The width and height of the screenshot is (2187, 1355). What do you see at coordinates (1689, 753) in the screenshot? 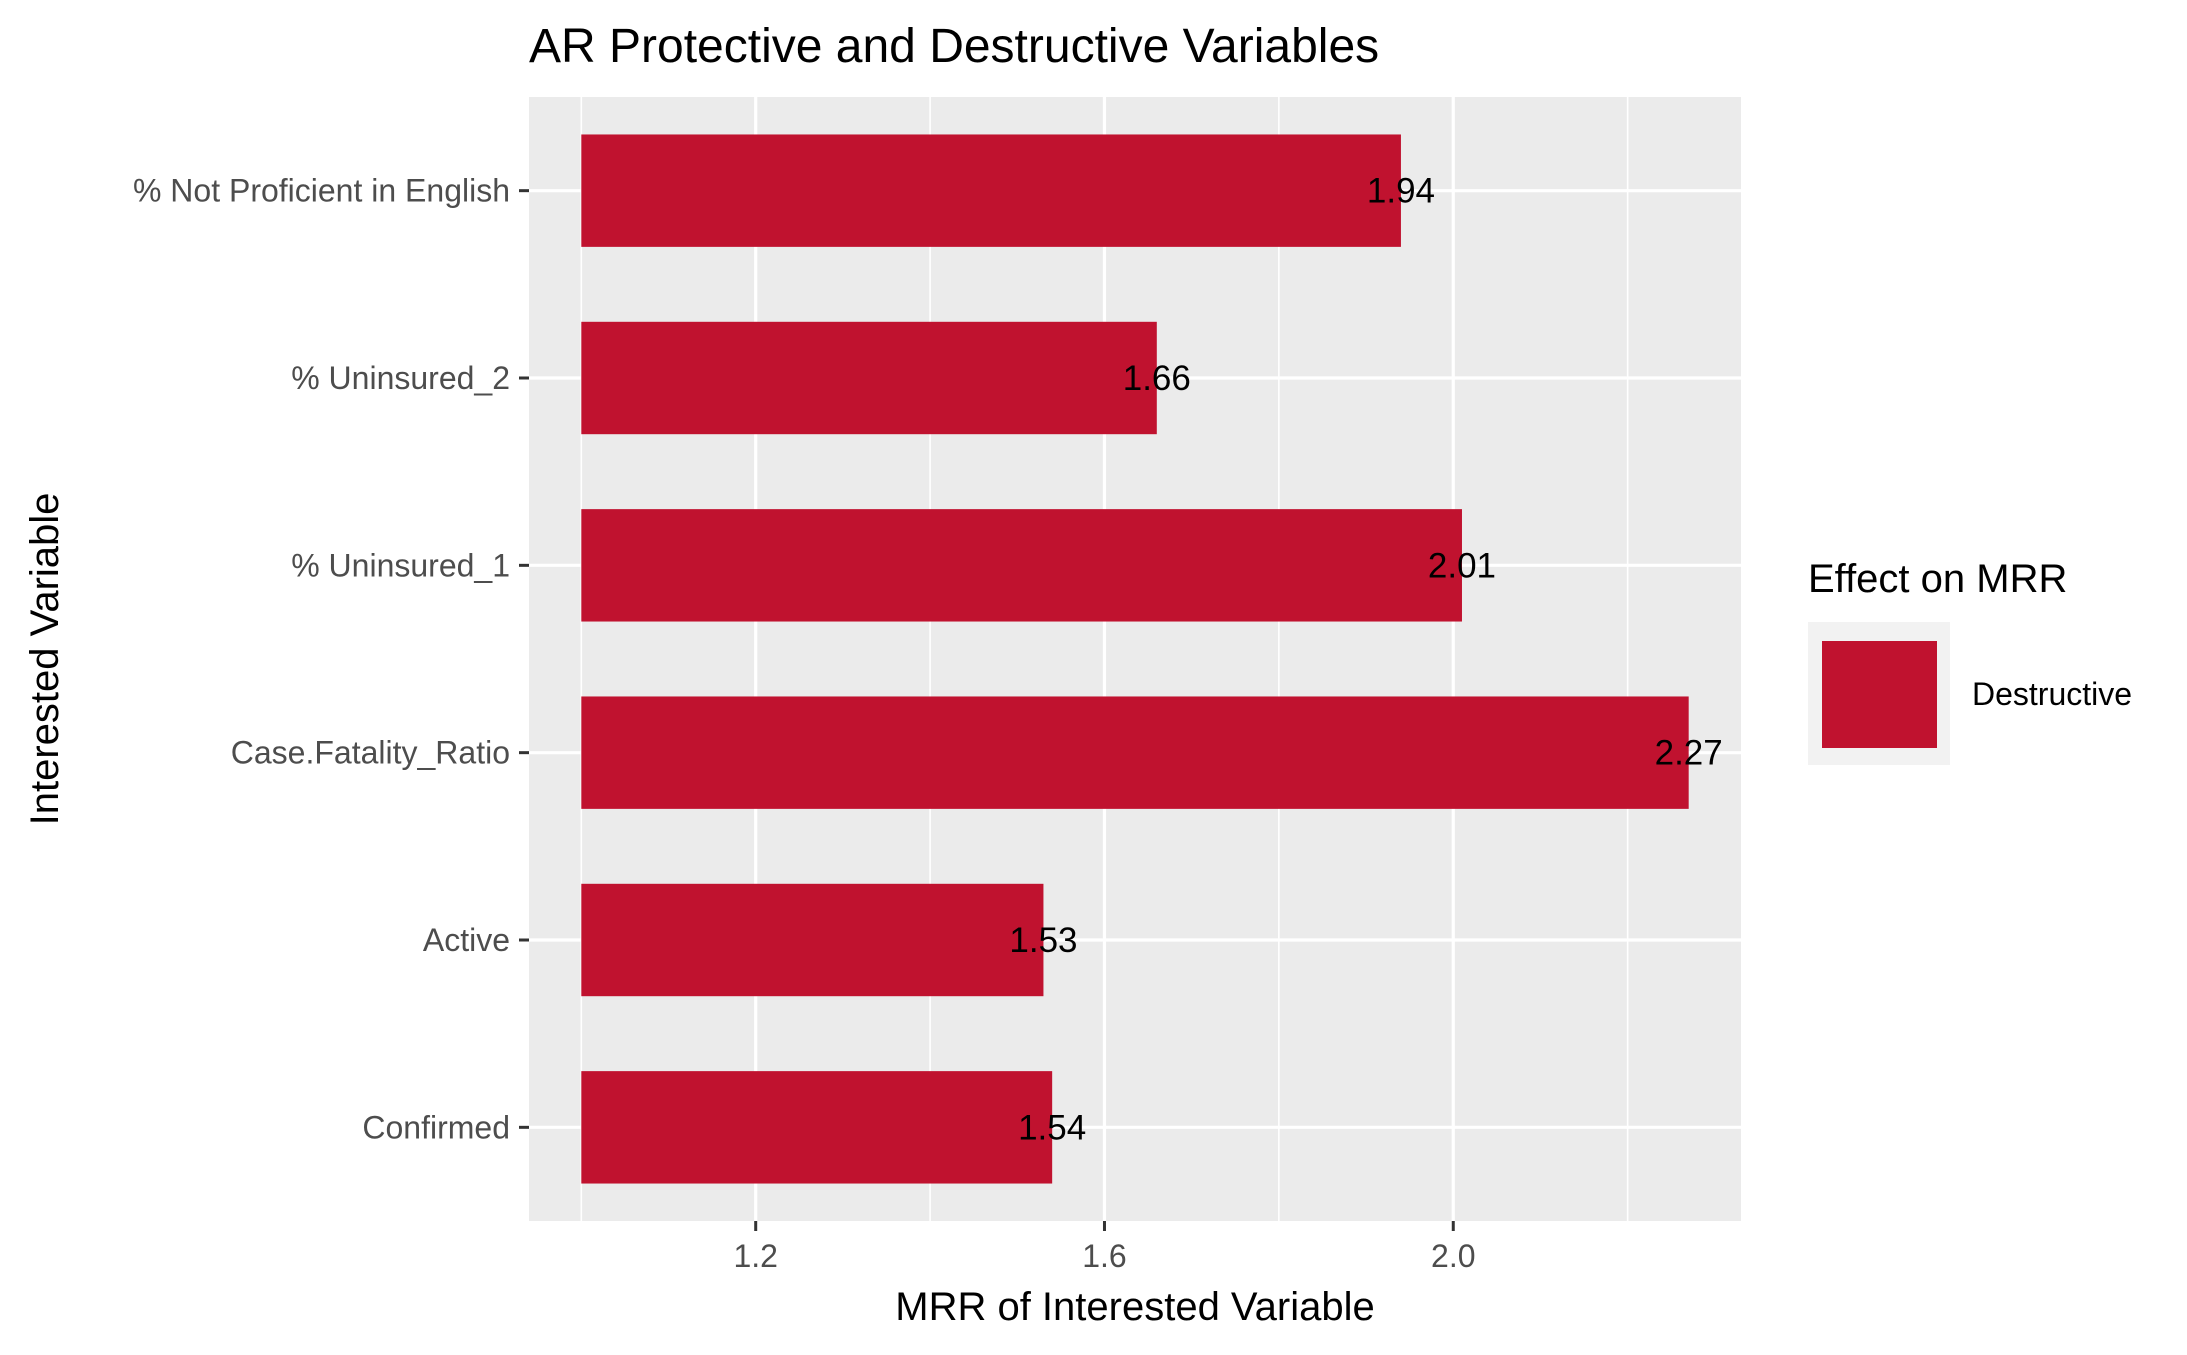
I see `data-label: 2.27` at bounding box center [1689, 753].